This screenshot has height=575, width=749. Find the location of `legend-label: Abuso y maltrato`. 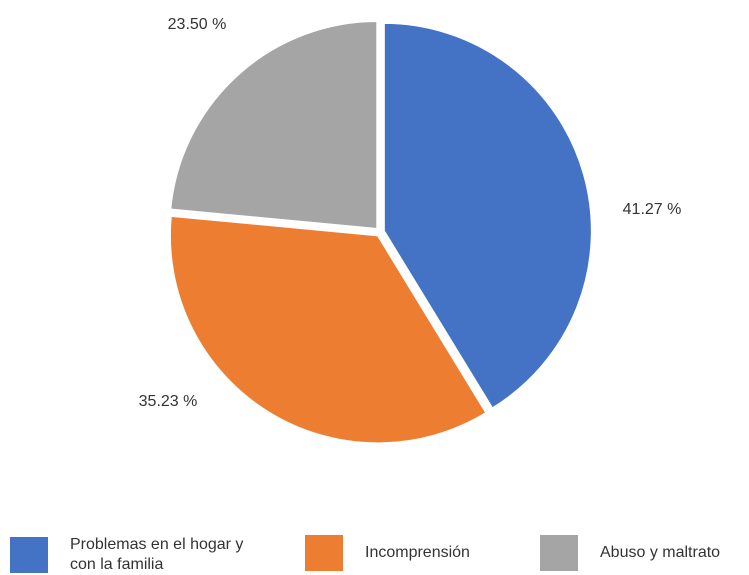

legend-label: Abuso y maltrato is located at coordinates (660, 552).